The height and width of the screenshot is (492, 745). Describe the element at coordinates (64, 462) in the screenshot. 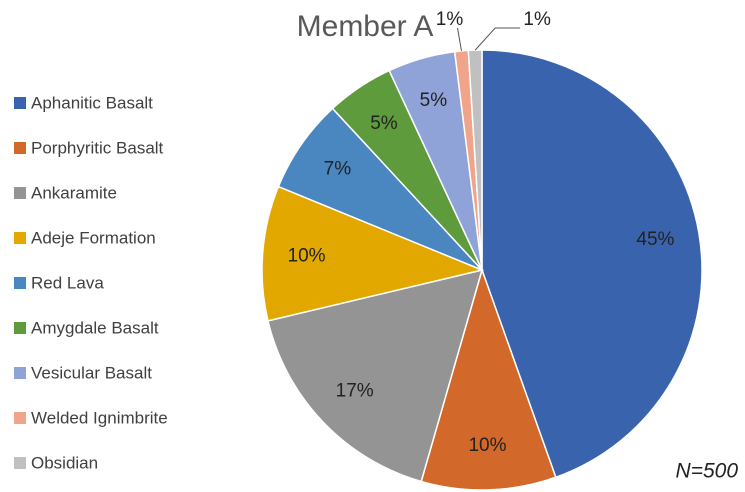

I see `legend-label: Obsidian` at that location.